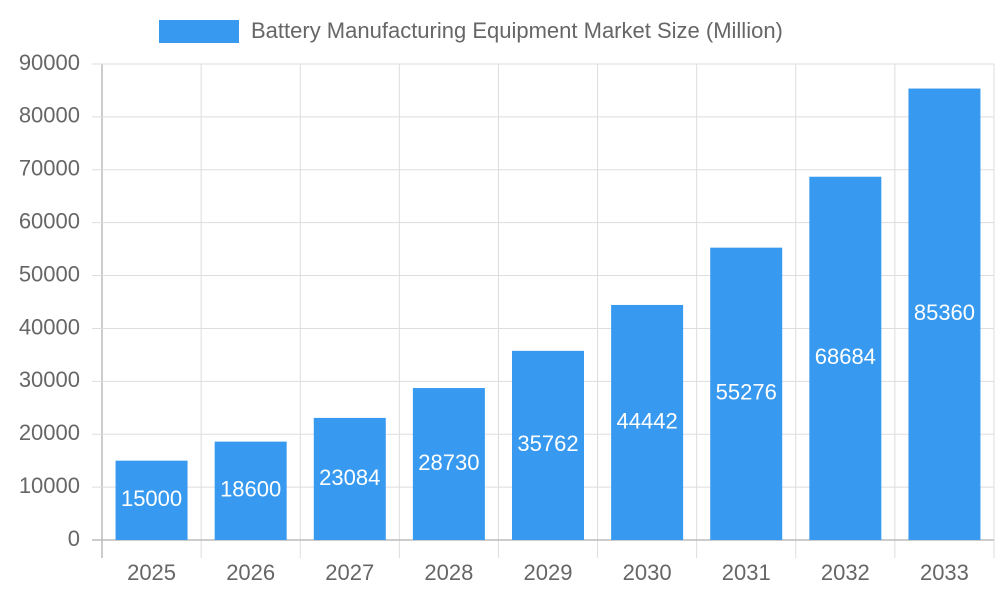 Image resolution: width=1000 pixels, height=600 pixels. I want to click on x-tick-label: 2033, so click(944, 572).